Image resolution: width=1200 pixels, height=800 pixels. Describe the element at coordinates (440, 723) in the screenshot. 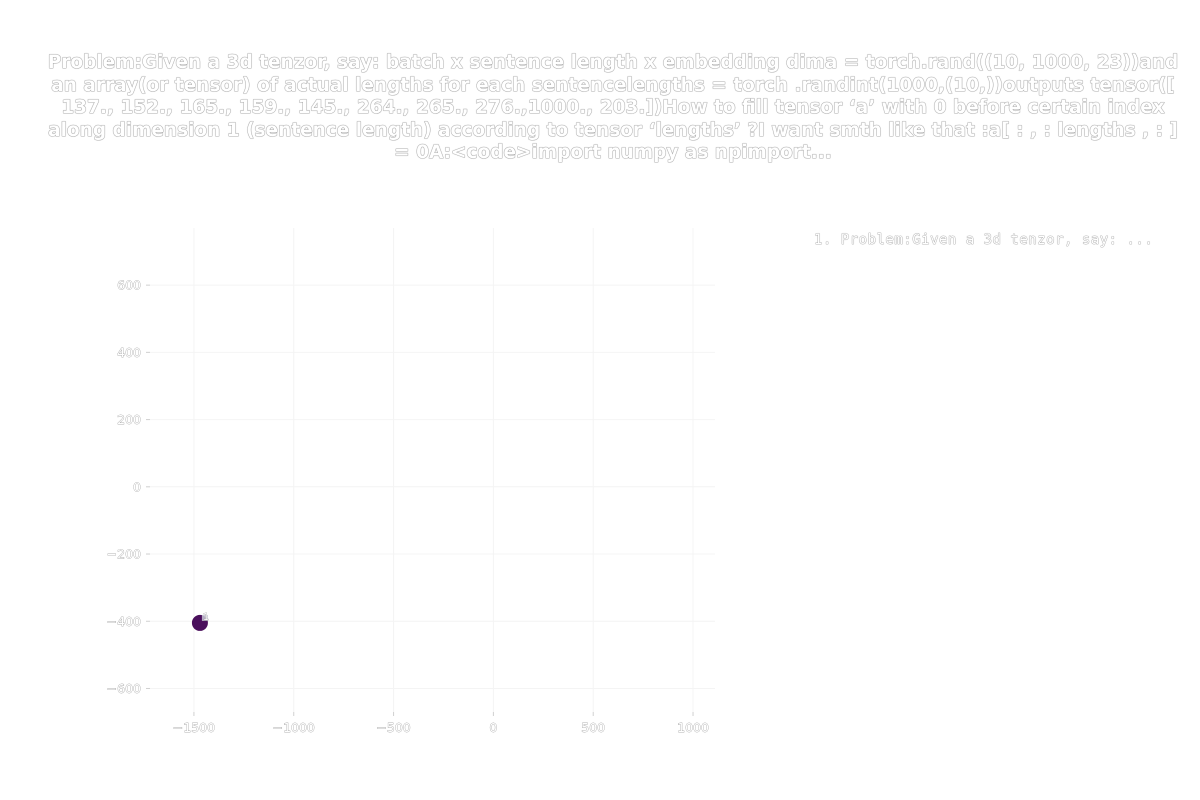

I see `x-axis-ticks: −1500 −1000 −500 0 500 1000` at that location.